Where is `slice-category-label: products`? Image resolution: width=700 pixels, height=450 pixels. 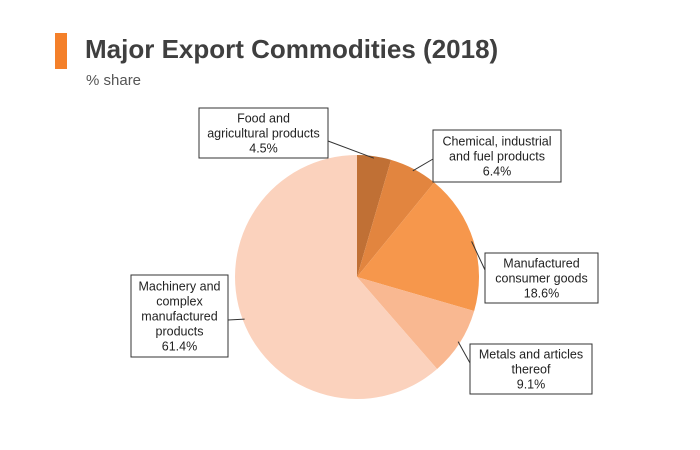 slice-category-label: products is located at coordinates (180, 332).